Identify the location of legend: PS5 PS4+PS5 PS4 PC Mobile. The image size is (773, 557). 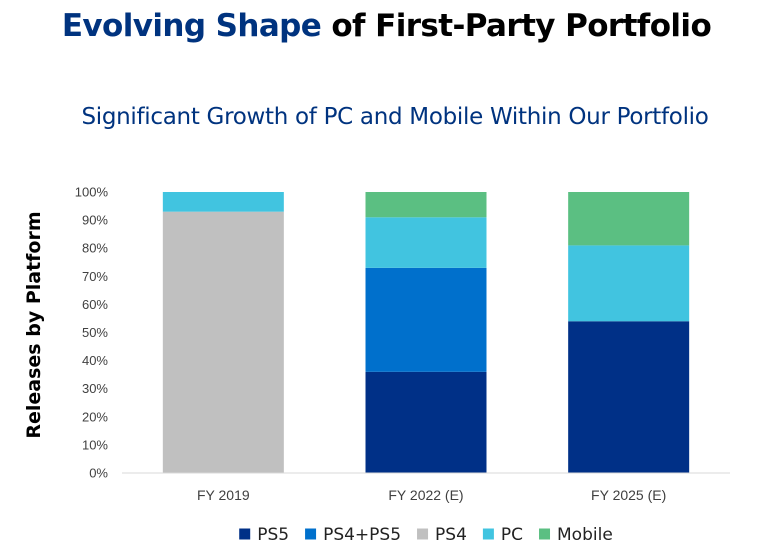
(426, 535).